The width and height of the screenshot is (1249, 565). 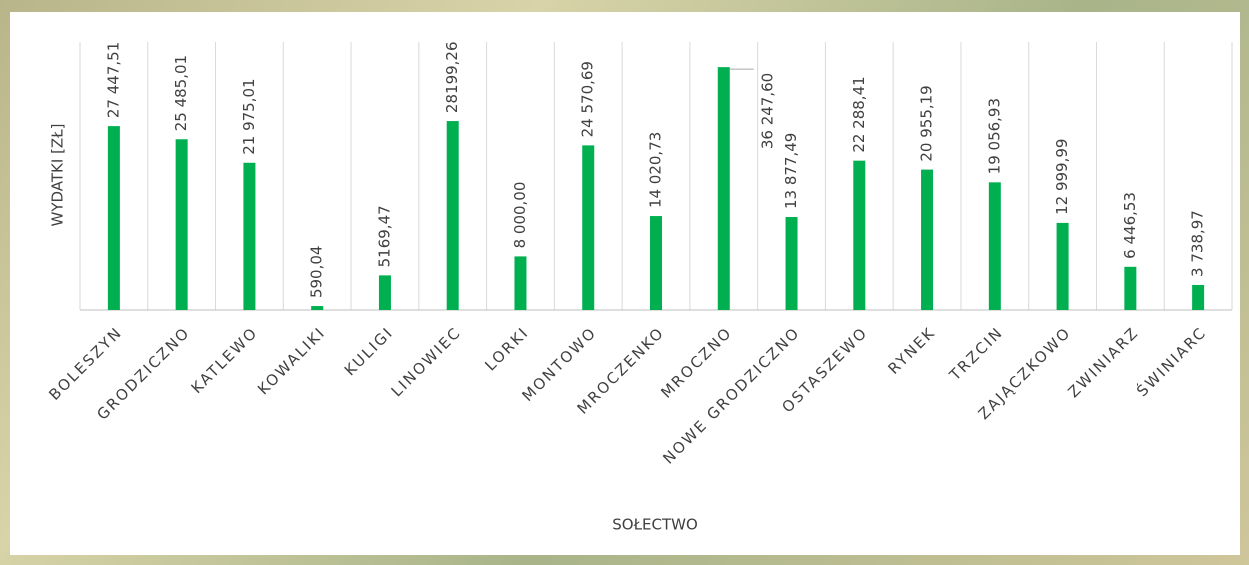 I want to click on value-label: 6 446,53, so click(x=1130, y=225).